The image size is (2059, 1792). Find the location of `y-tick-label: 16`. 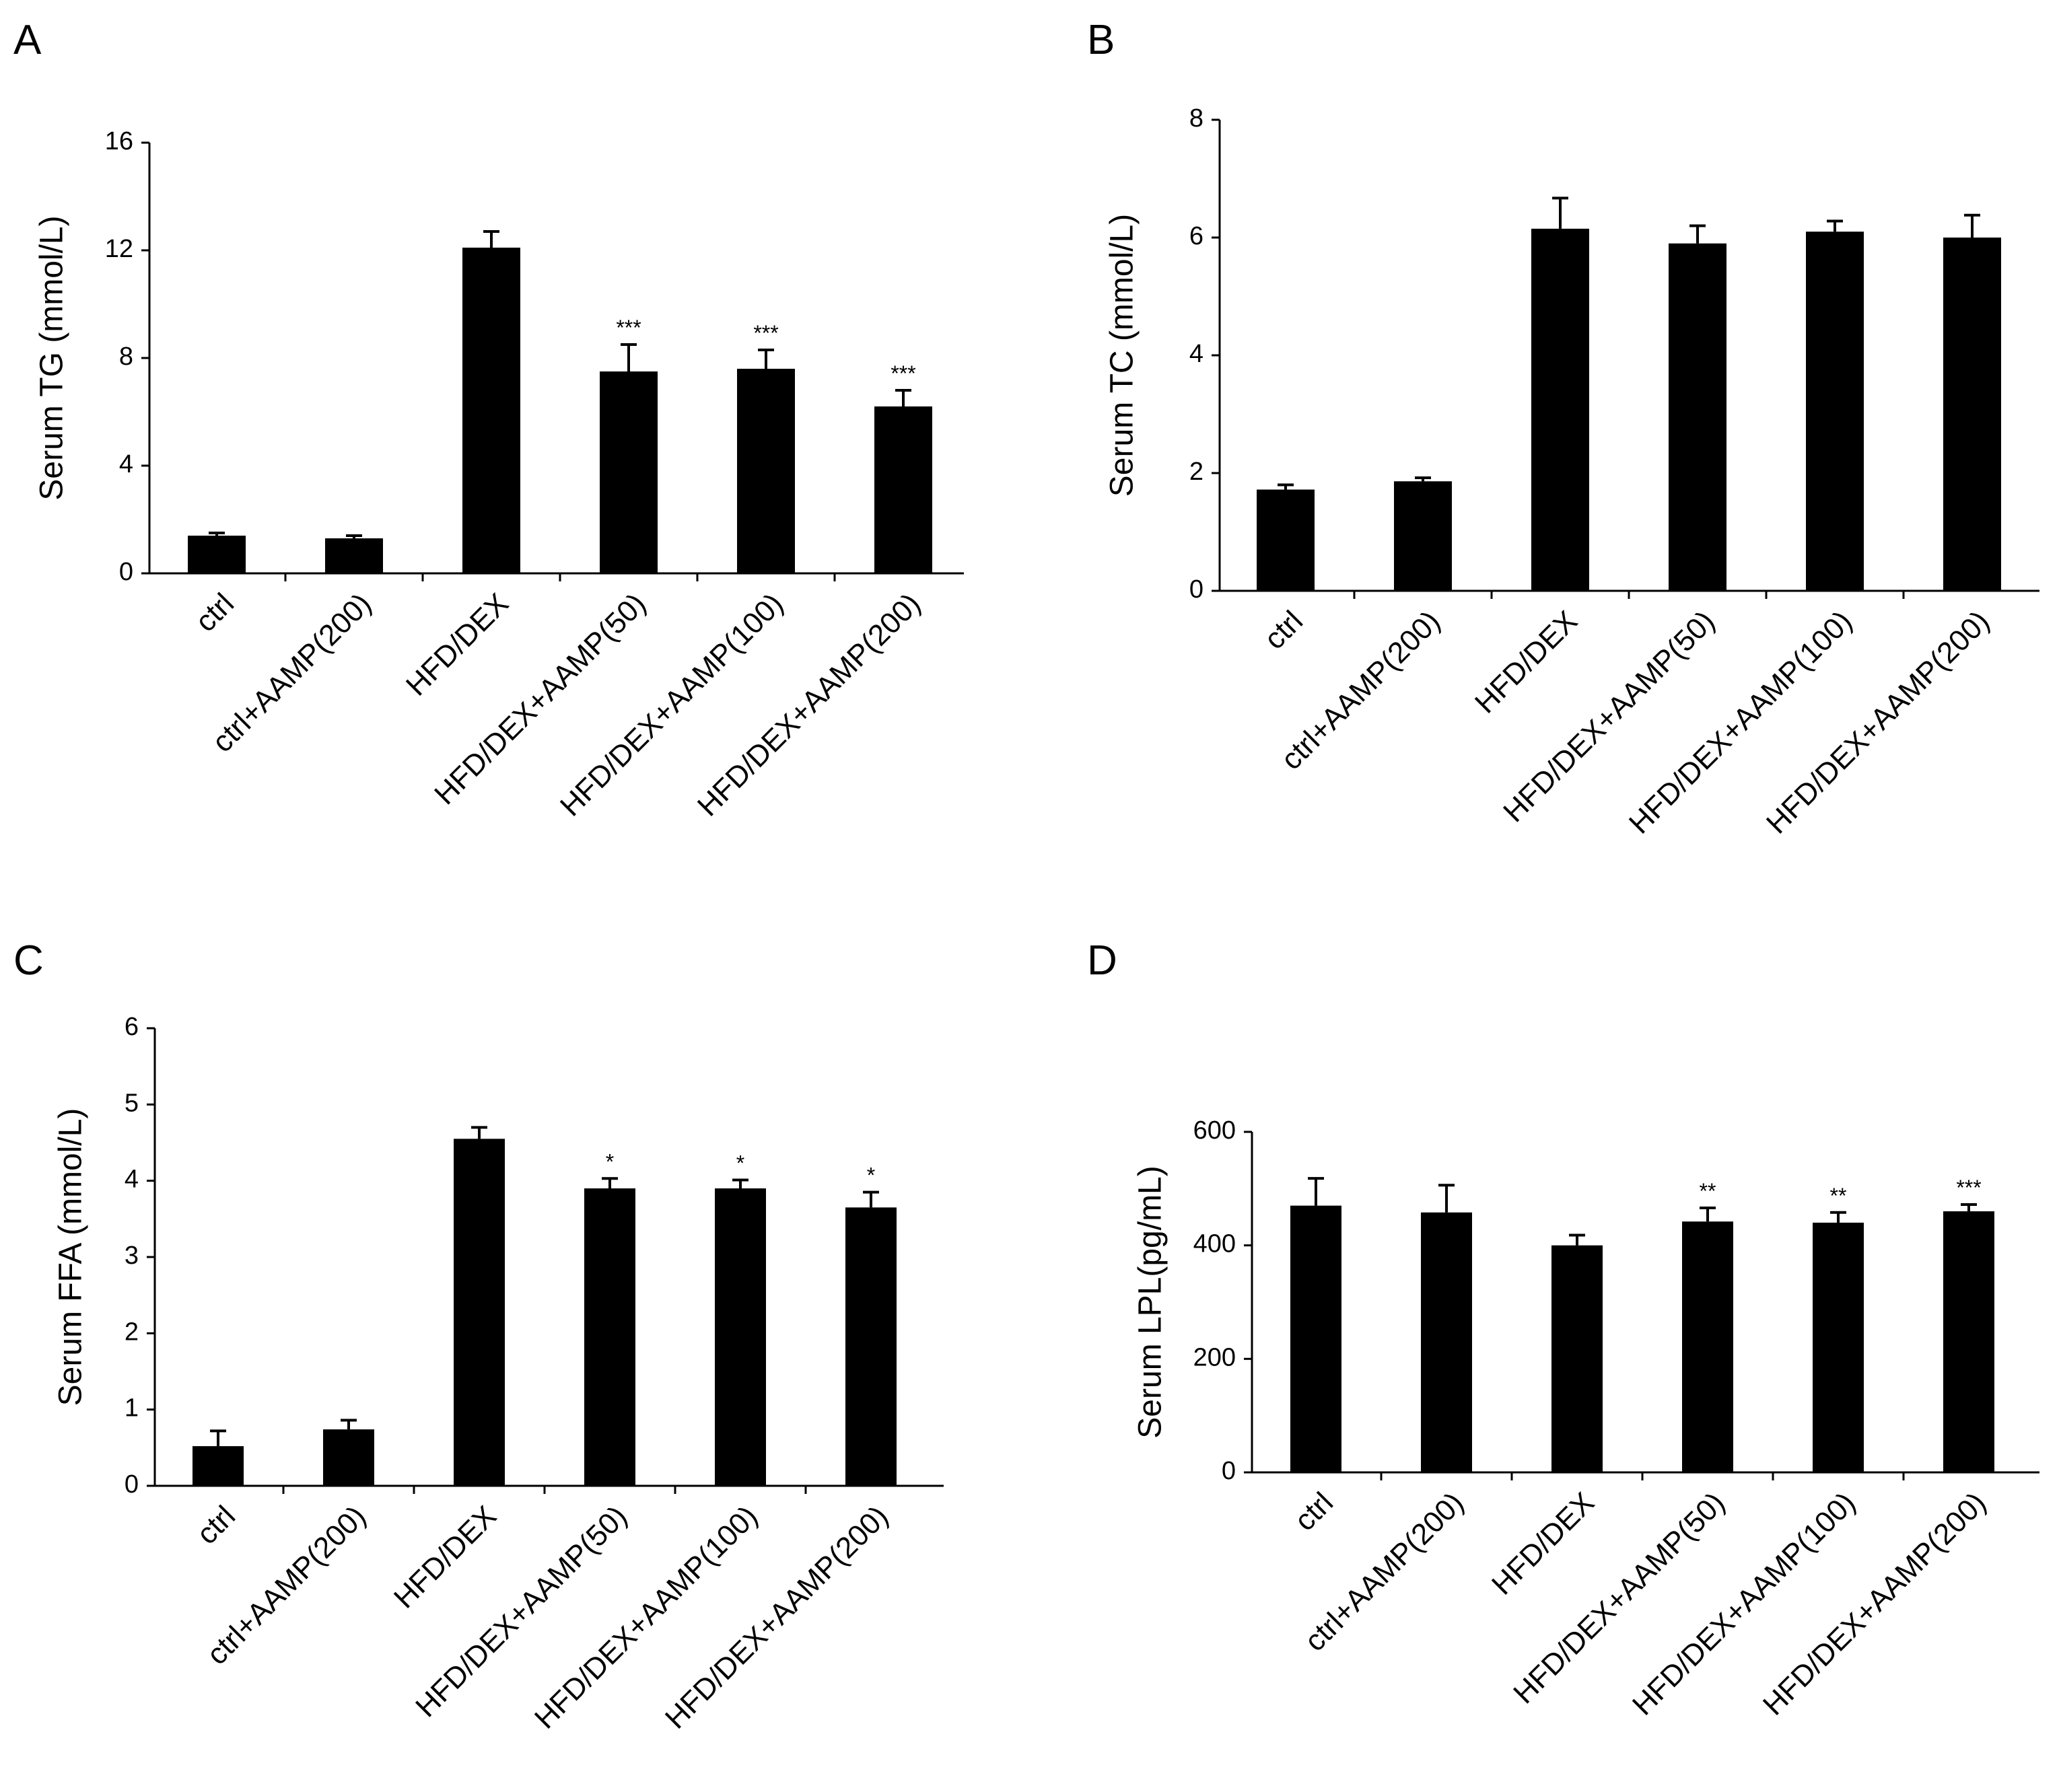

y-tick-label: 16 is located at coordinates (119, 141).